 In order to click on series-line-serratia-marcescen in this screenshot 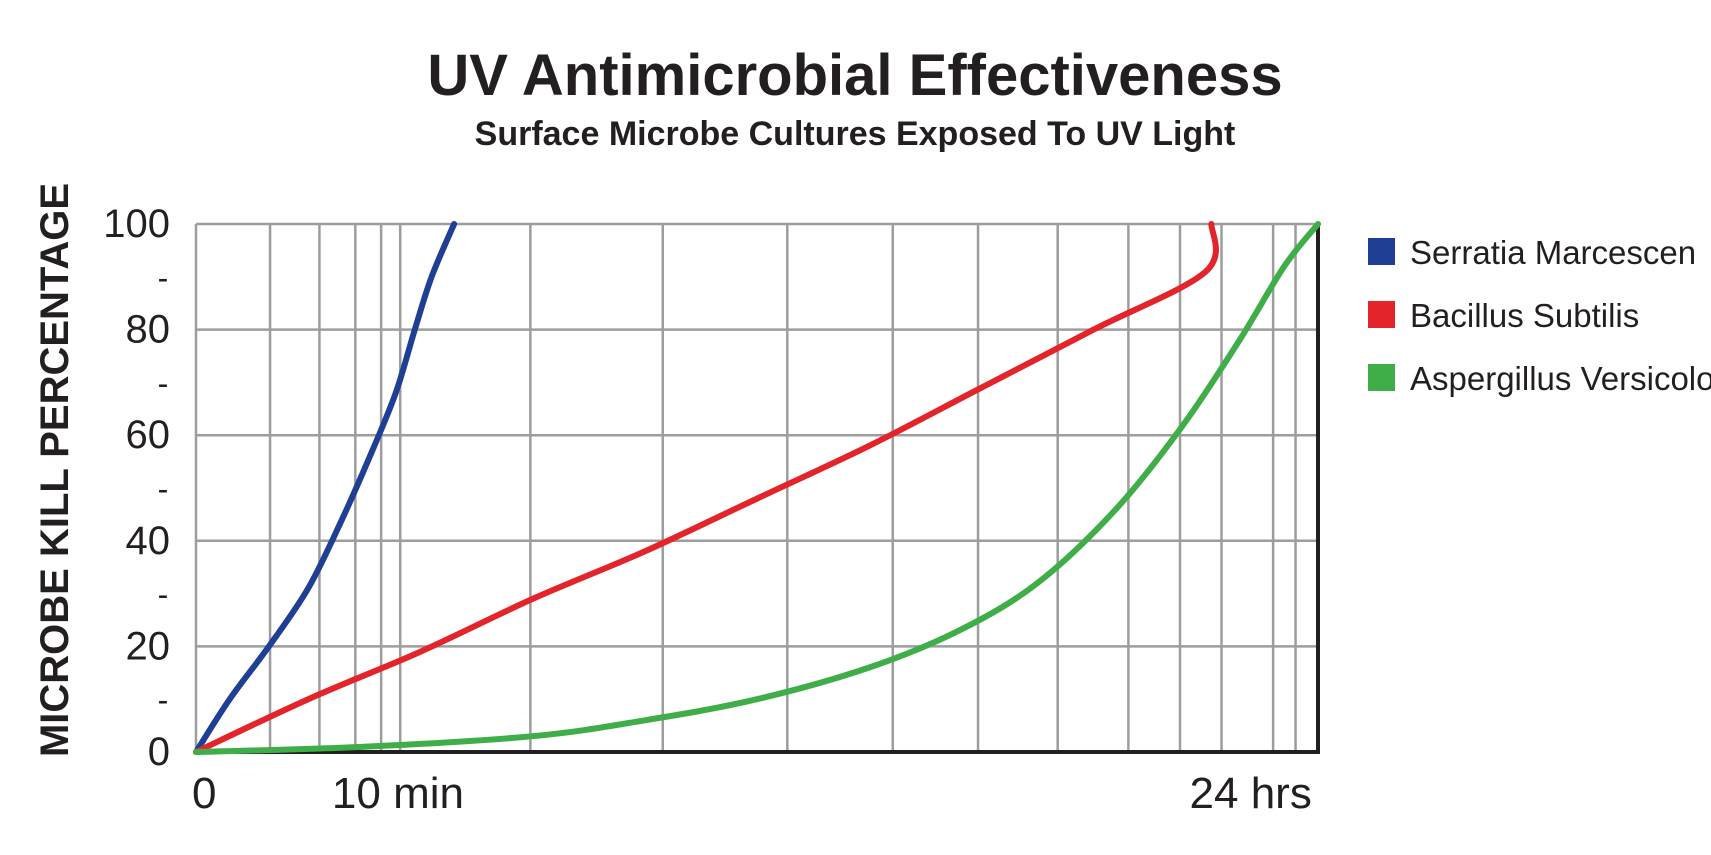, I will do `click(325, 488)`.